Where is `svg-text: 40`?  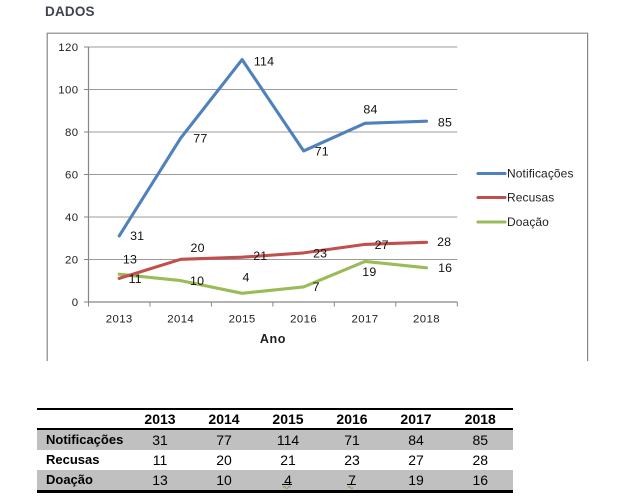
svg-text: 40 is located at coordinates (71, 218).